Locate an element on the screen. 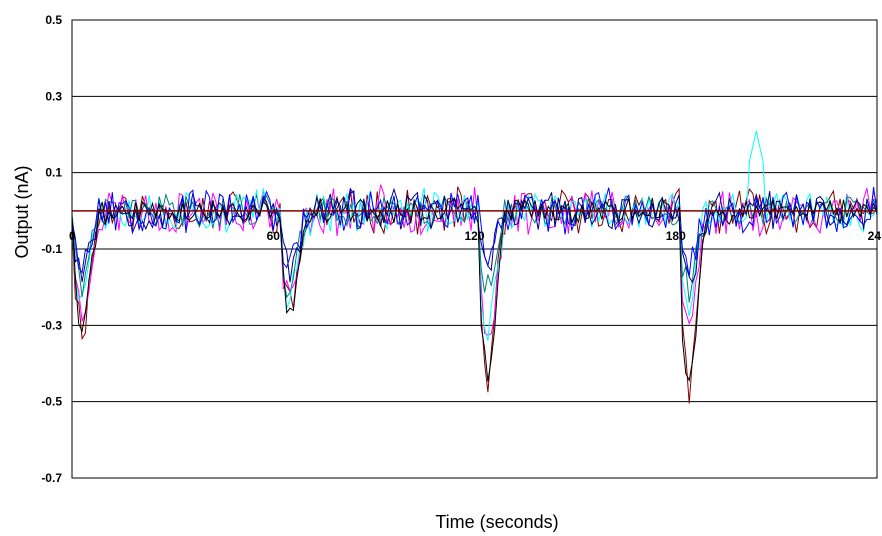  y-axis-ticks: 0.5 0.3 0.1 -0.1 -0.3 -0.5 -0.7 is located at coordinates (51, 249).